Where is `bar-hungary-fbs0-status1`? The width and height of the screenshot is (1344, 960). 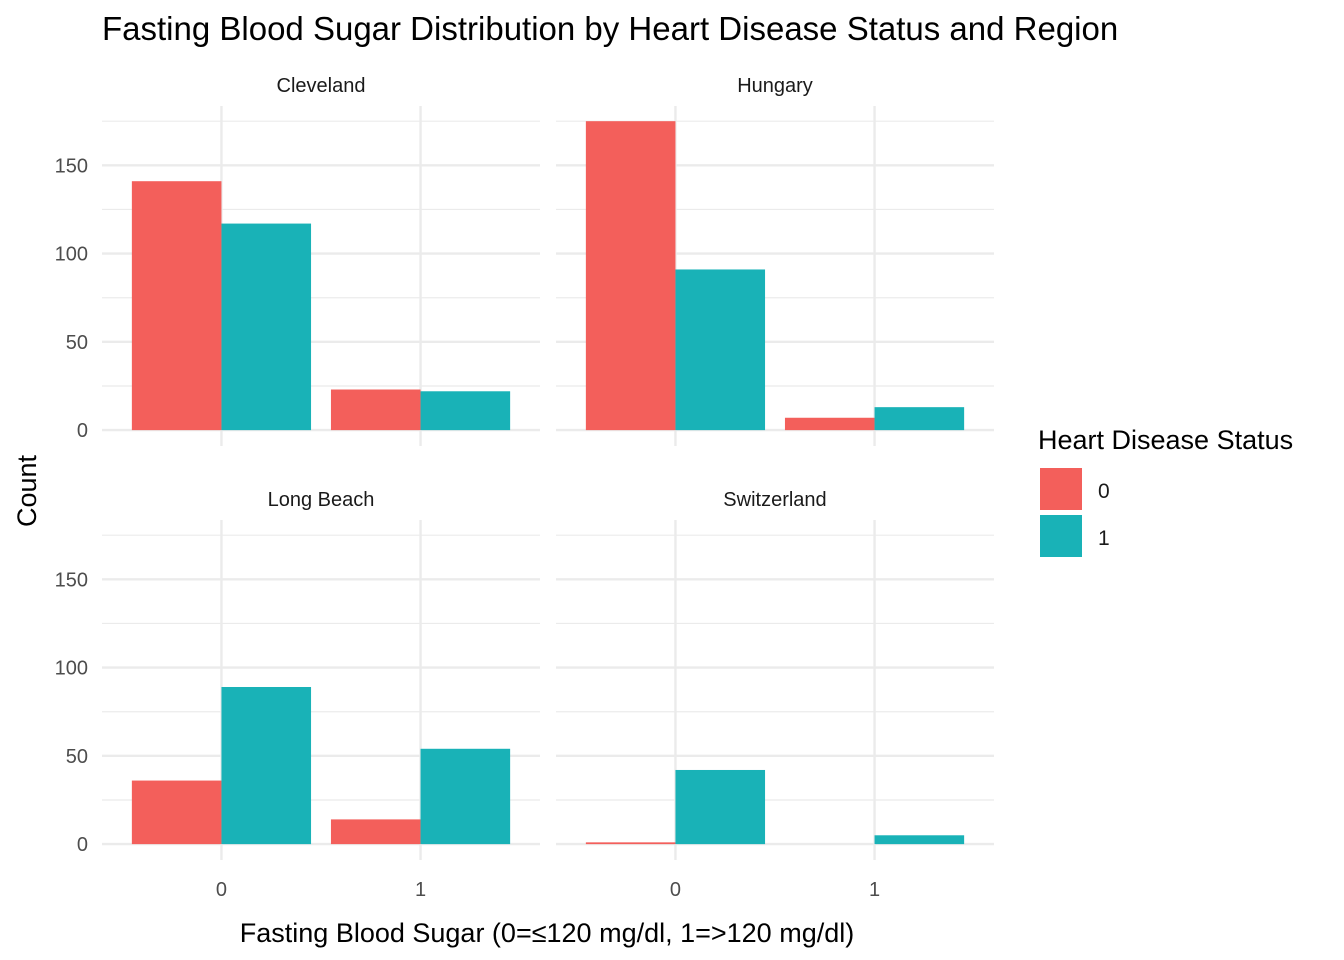
bar-hungary-fbs0-status1 is located at coordinates (720, 350).